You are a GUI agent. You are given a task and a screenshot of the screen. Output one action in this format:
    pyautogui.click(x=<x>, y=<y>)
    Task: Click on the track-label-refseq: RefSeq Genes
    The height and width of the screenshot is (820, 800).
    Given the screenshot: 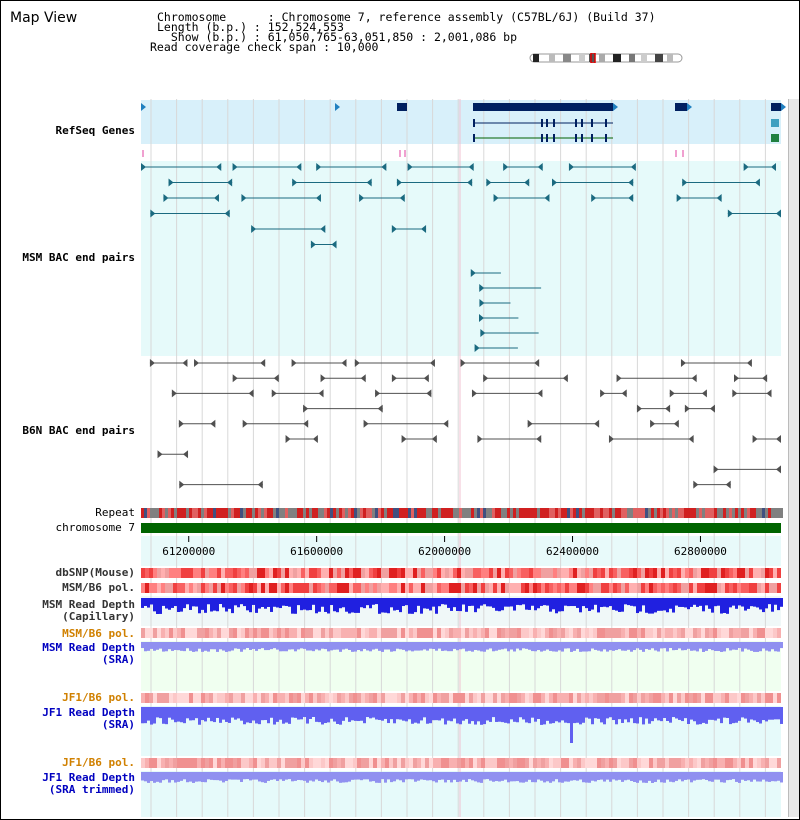 What is the action you would take?
    pyautogui.click(x=95, y=130)
    